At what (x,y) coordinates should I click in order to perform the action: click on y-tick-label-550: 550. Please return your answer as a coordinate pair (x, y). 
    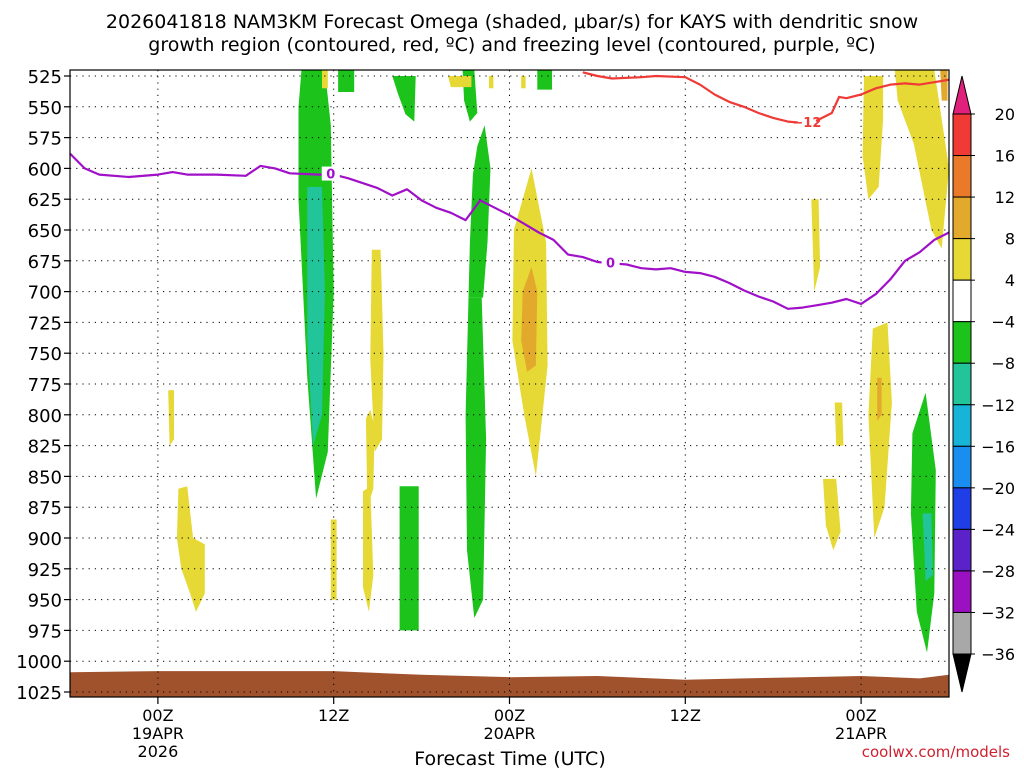
    Looking at the image, I should click on (45, 108).